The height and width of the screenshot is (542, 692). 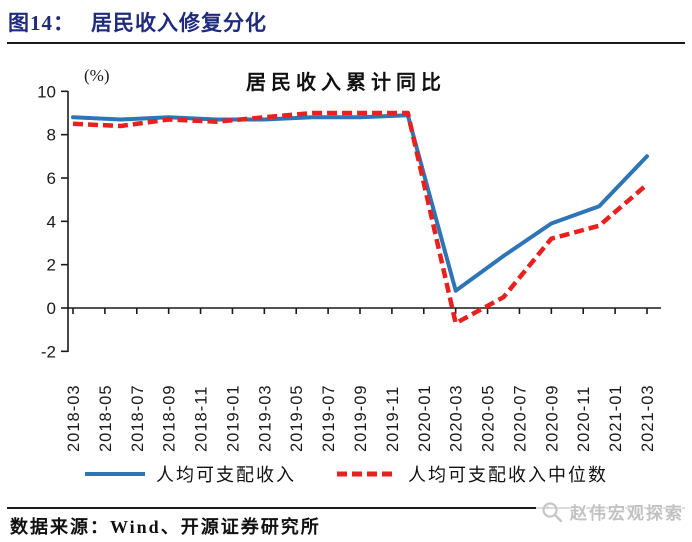 I want to click on x-tick-label: 2020-01, so click(x=425, y=418).